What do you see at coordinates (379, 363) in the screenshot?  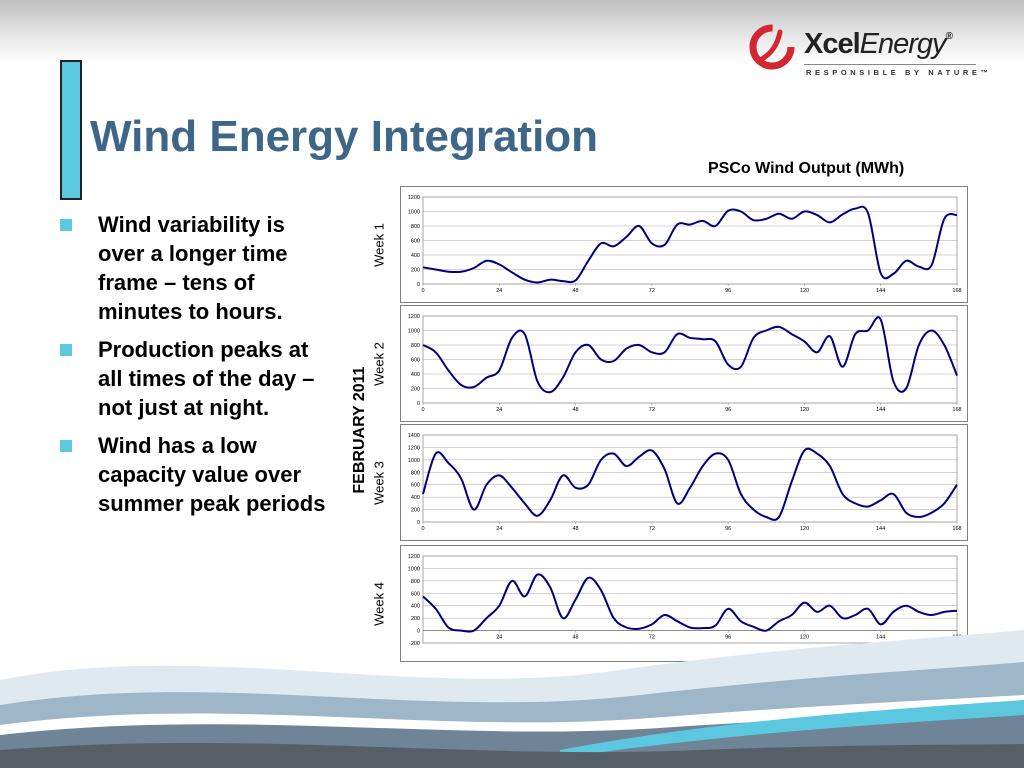 I see `week-2-label: Week 2` at bounding box center [379, 363].